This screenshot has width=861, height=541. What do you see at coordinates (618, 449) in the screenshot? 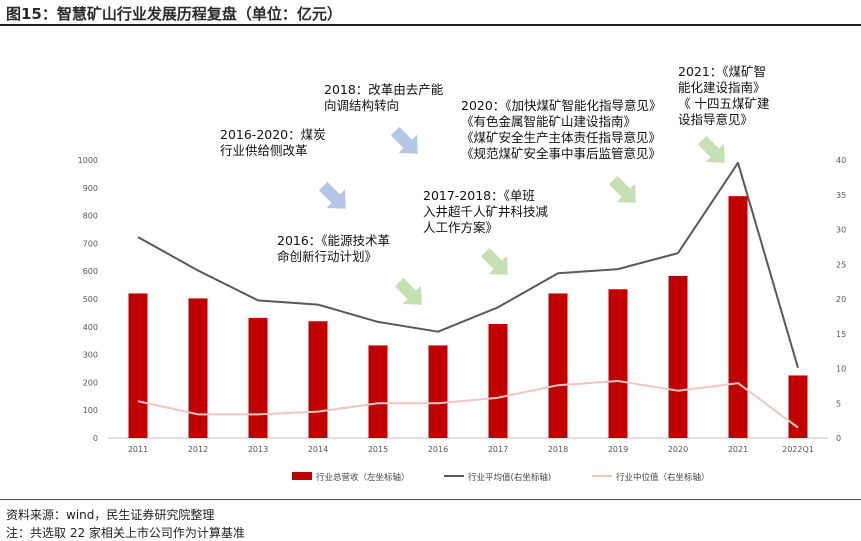
I see `x-axis-tick-label: 2019` at bounding box center [618, 449].